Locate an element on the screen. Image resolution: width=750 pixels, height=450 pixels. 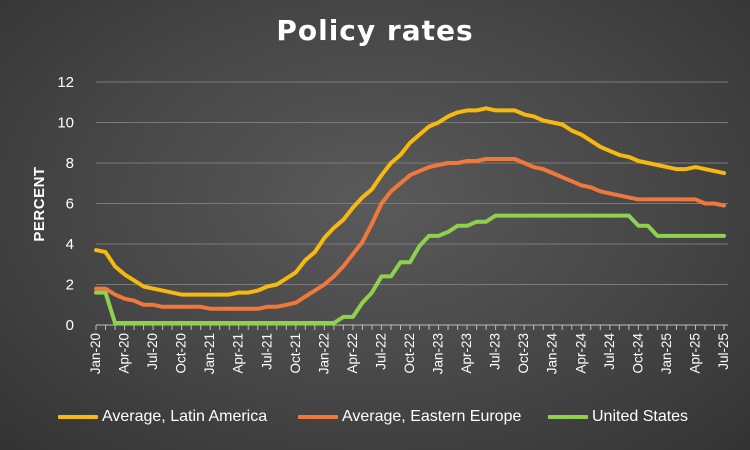
x-tick-label: Apr-24 is located at coordinates (580, 353).